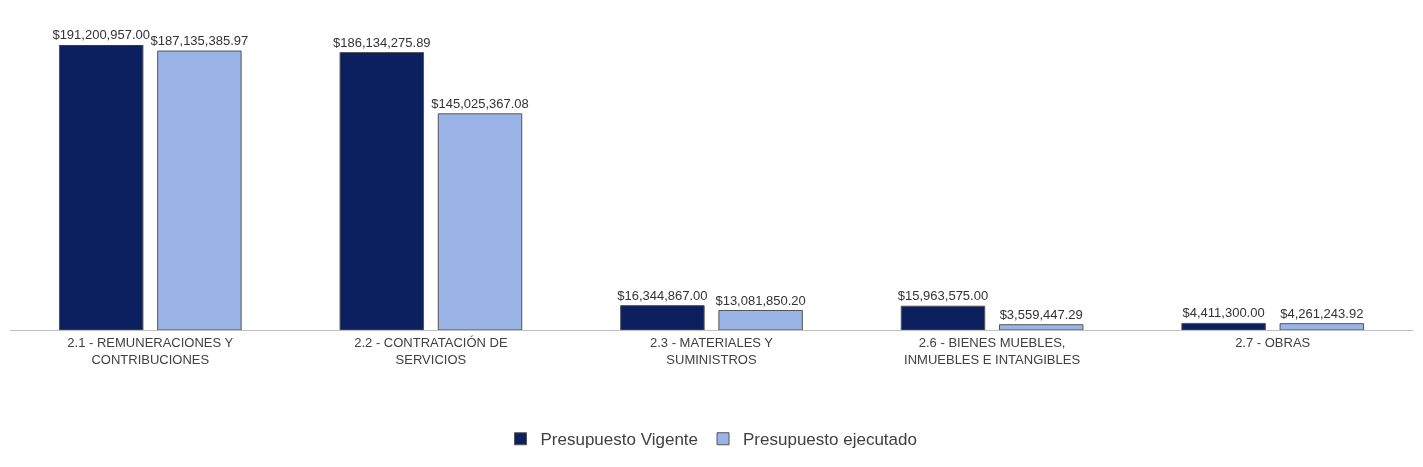 The image size is (1423, 467). I want to click on data-label: $191,200,957.00, so click(101, 34).